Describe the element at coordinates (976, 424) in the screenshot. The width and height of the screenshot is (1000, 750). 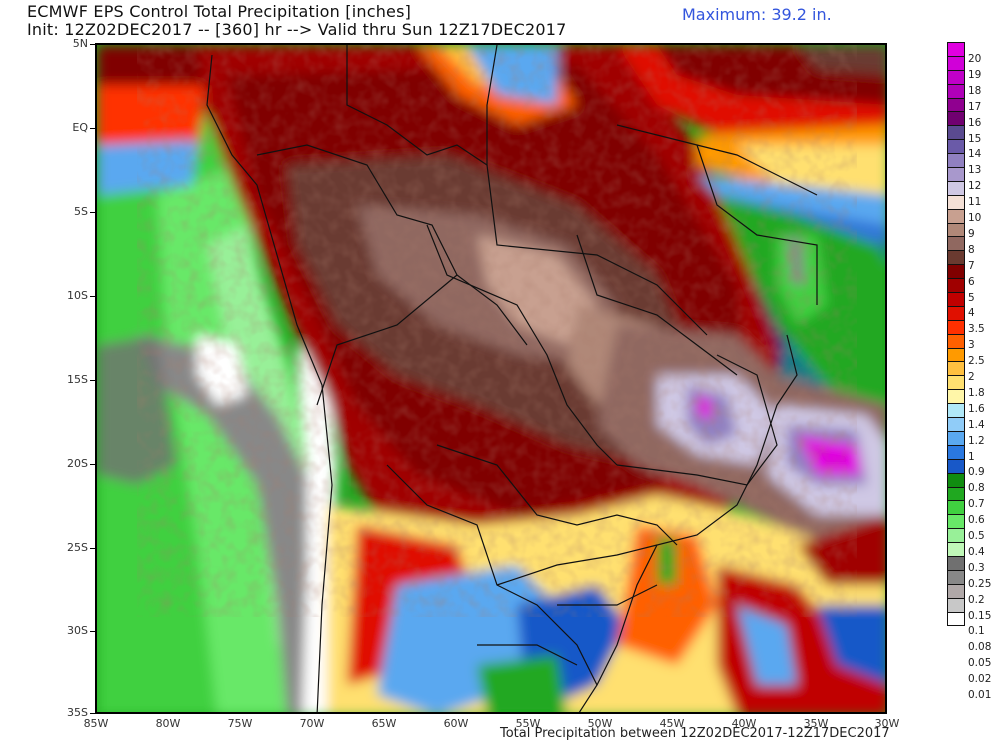
I see `colorbar-label: 1.4` at that location.